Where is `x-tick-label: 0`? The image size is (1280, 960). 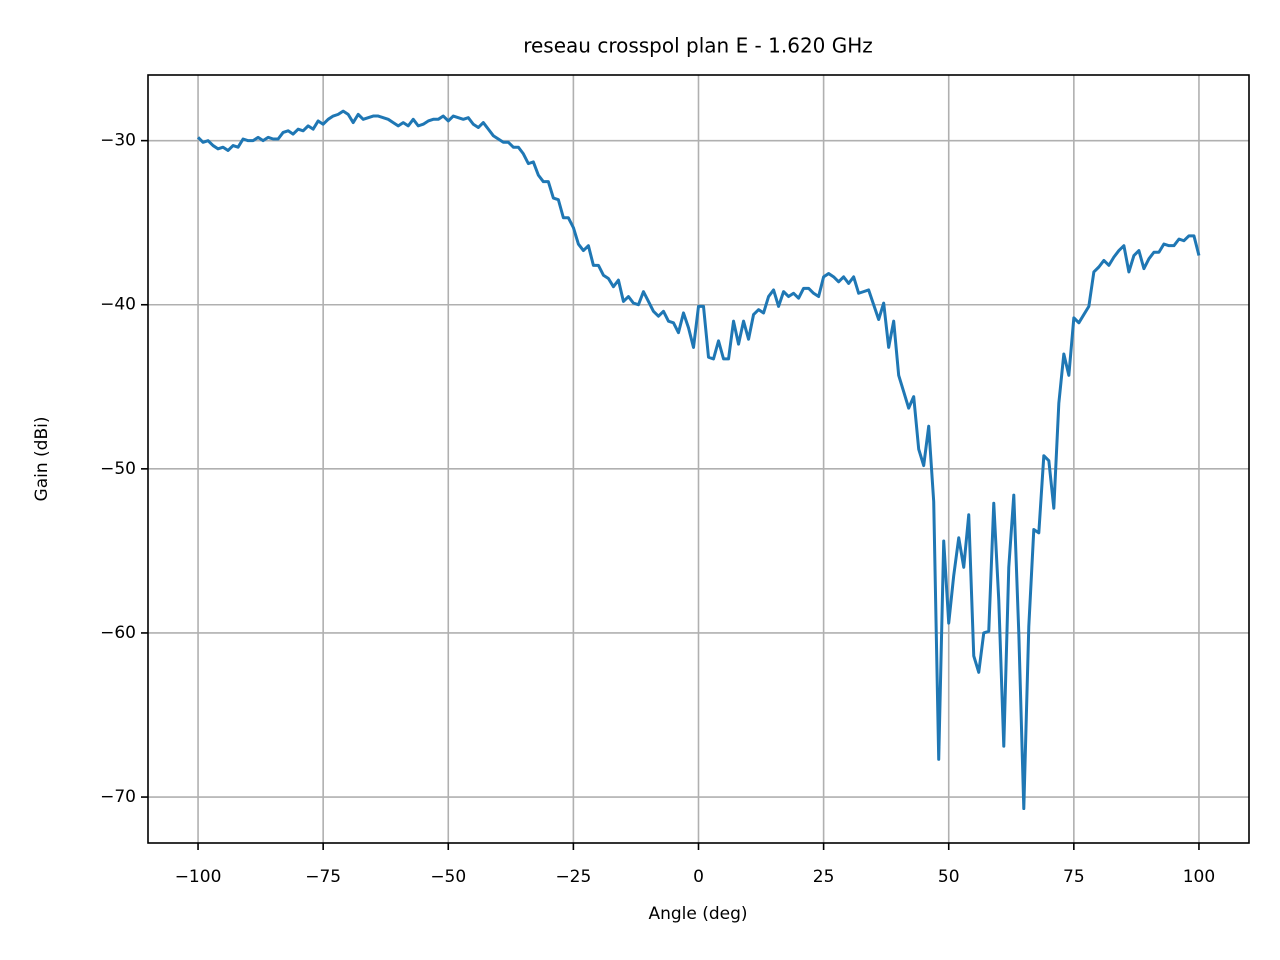 x-tick-label: 0 is located at coordinates (698, 877).